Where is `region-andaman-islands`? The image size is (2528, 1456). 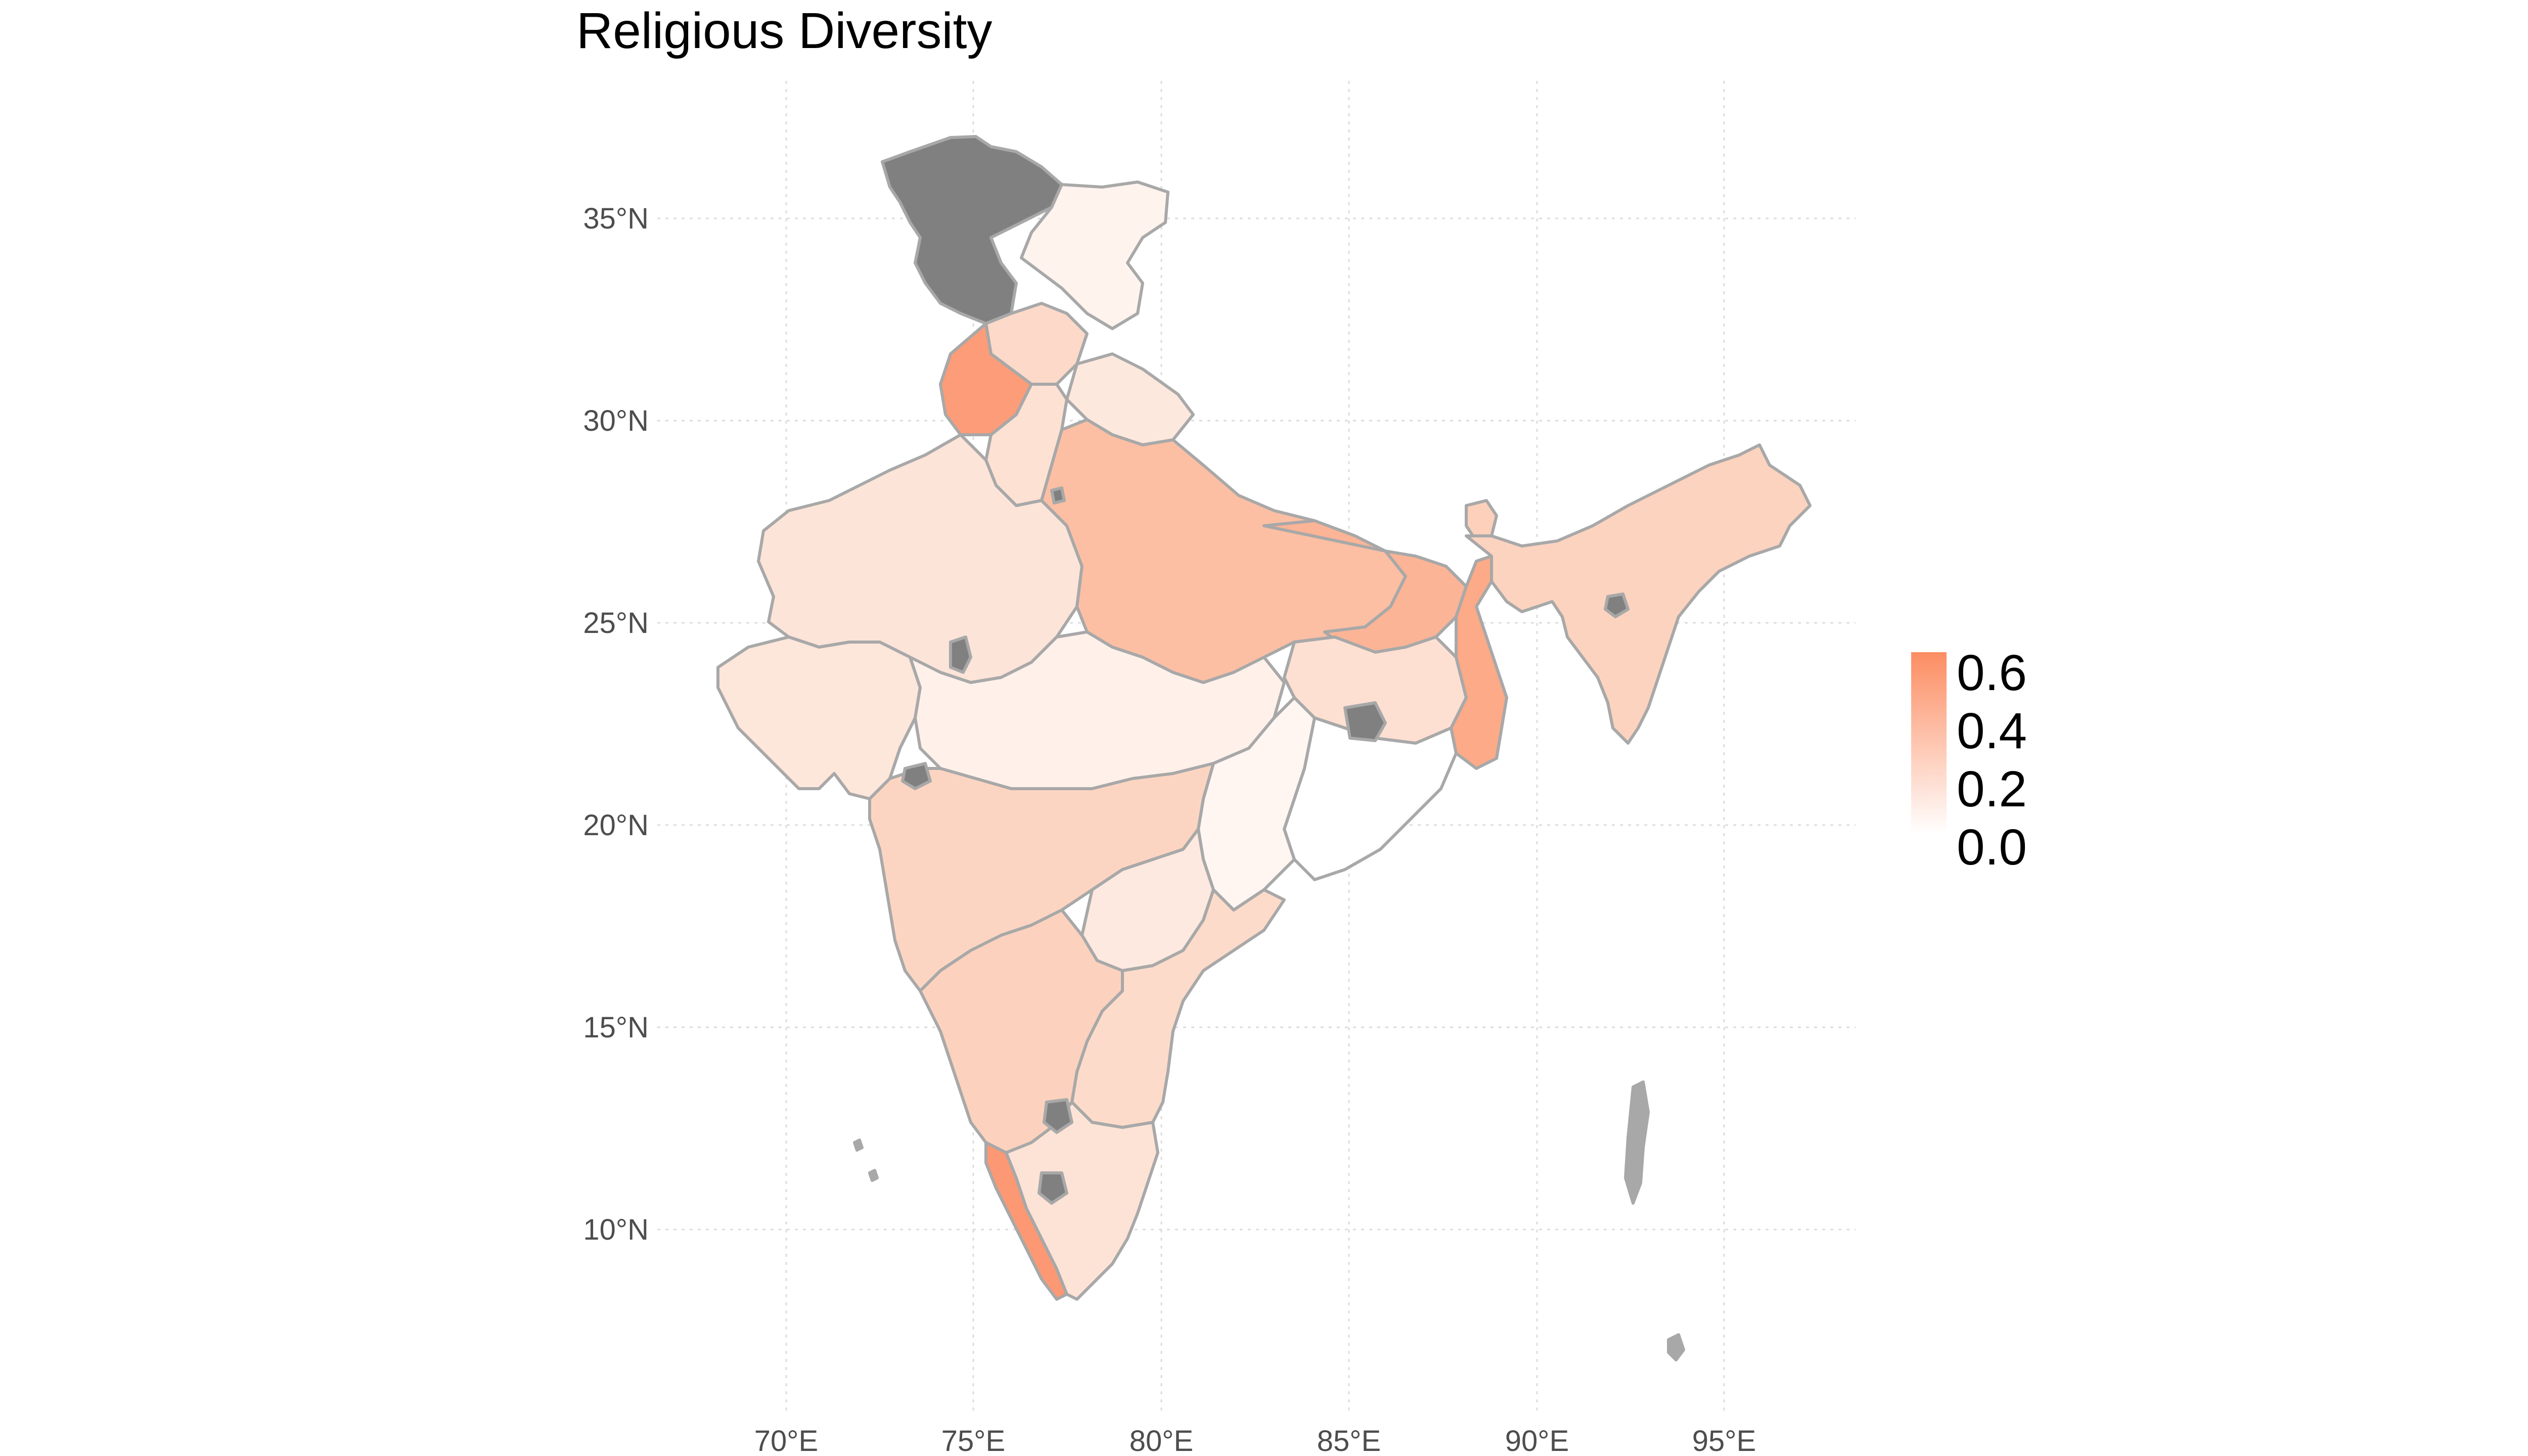 region-andaman-islands is located at coordinates (1637, 1142).